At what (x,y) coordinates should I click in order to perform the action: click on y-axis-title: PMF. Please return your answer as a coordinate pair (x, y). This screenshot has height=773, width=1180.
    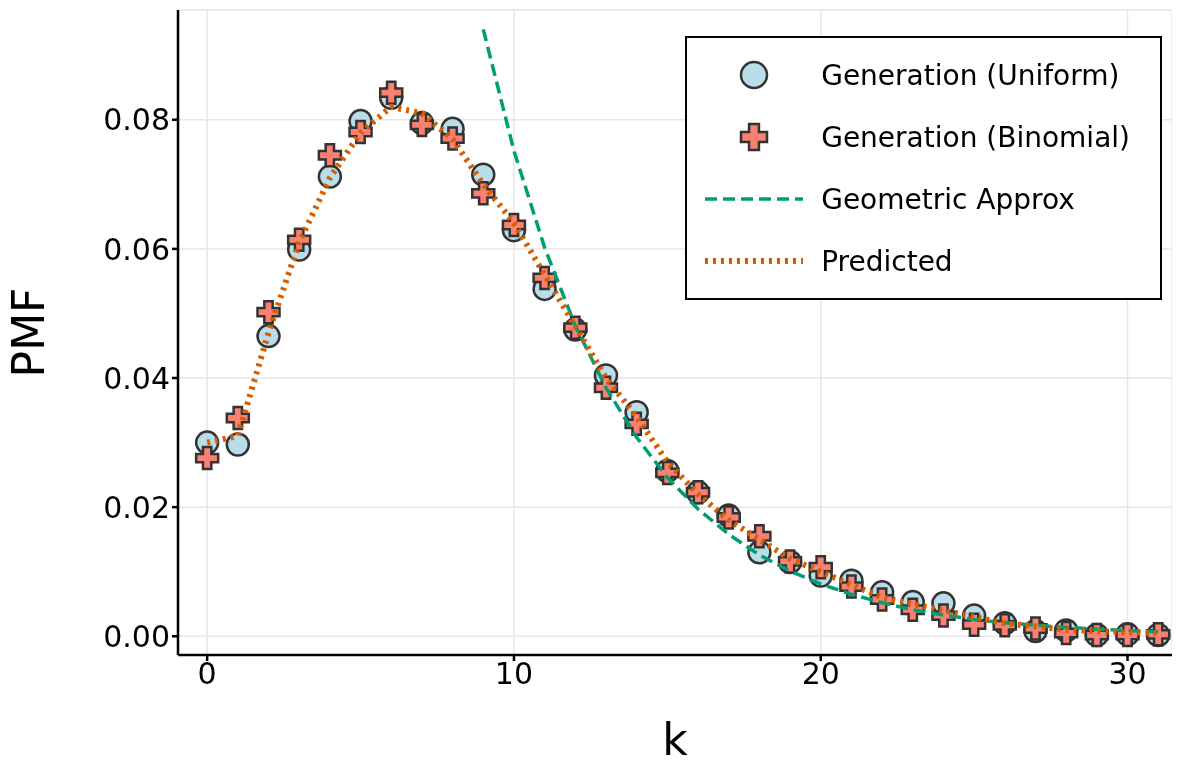
    Looking at the image, I should click on (28, 332).